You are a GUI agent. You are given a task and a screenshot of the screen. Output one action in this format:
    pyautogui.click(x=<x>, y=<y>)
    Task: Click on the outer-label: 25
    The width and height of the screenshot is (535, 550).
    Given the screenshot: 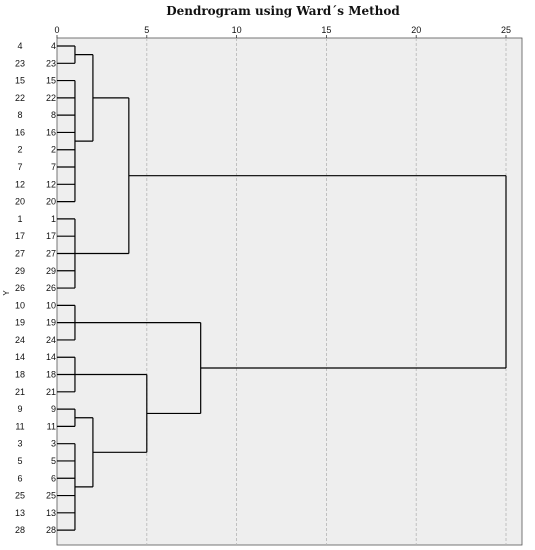 What is the action you would take?
    pyautogui.click(x=20, y=496)
    